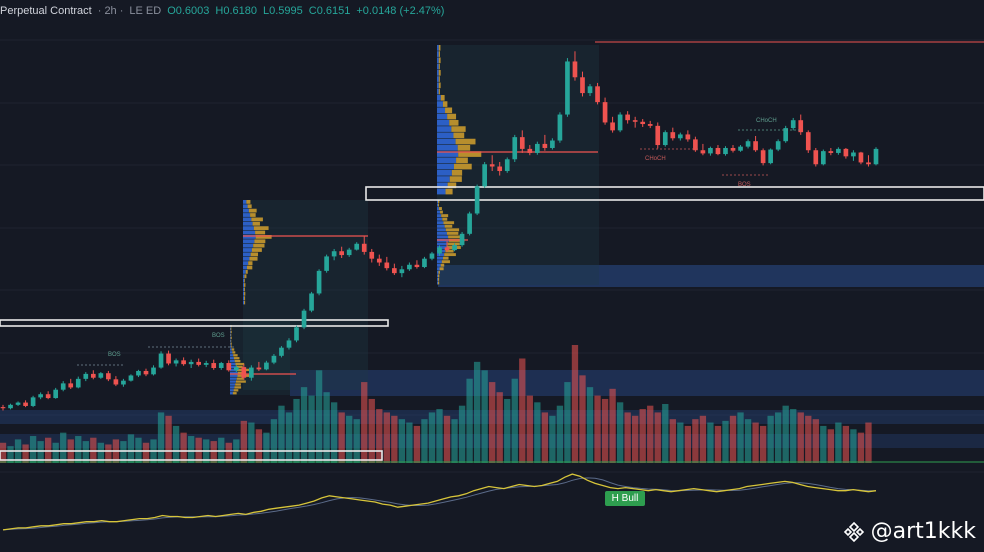  I want to click on oscillator-signal-line, so click(439, 504).